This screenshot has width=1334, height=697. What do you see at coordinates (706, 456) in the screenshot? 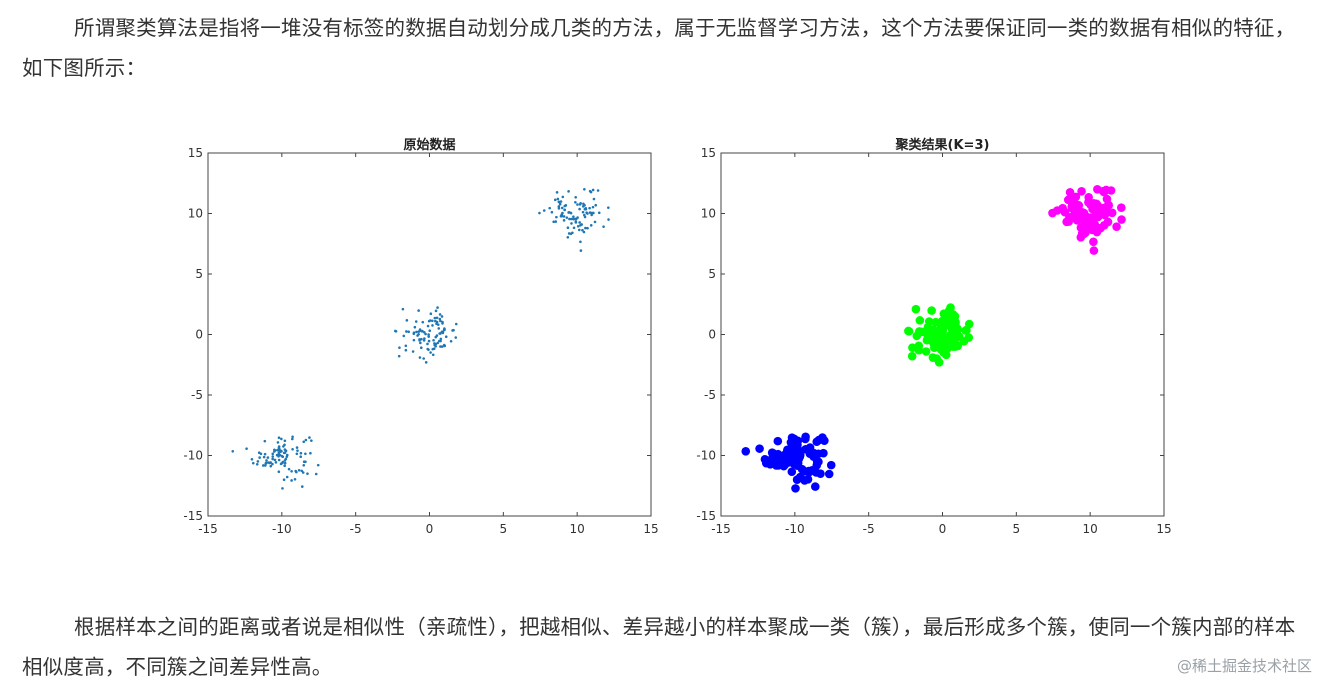
I see `y-tick-label: -10` at bounding box center [706, 456].